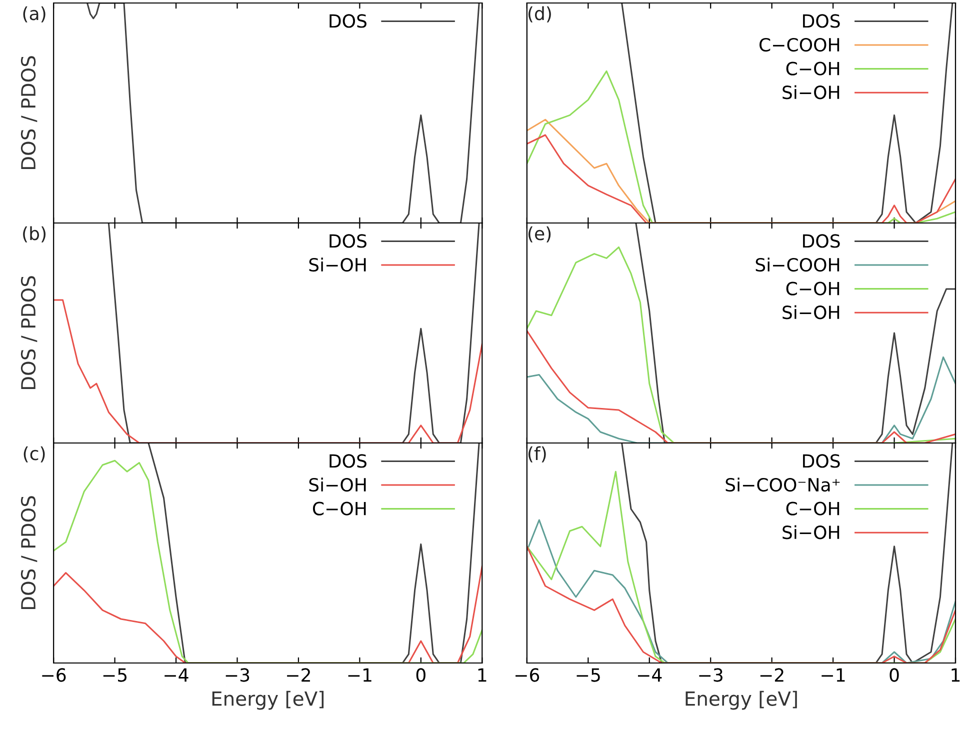 The image size is (974, 744). I want to click on chart-title: (f), so click(537, 454).